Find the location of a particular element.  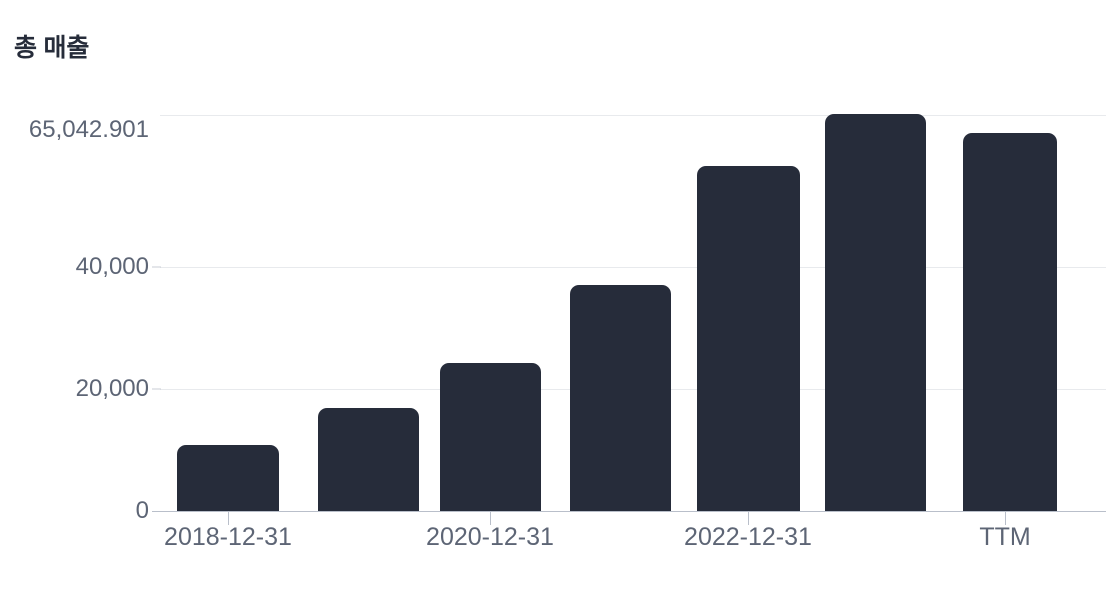

bar-ttm is located at coordinates (1010, 322).